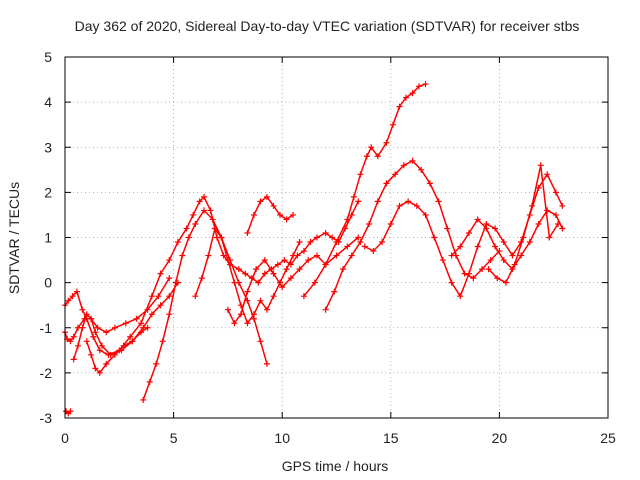  What do you see at coordinates (48, 147) in the screenshot?
I see `y-tick-label: 3` at bounding box center [48, 147].